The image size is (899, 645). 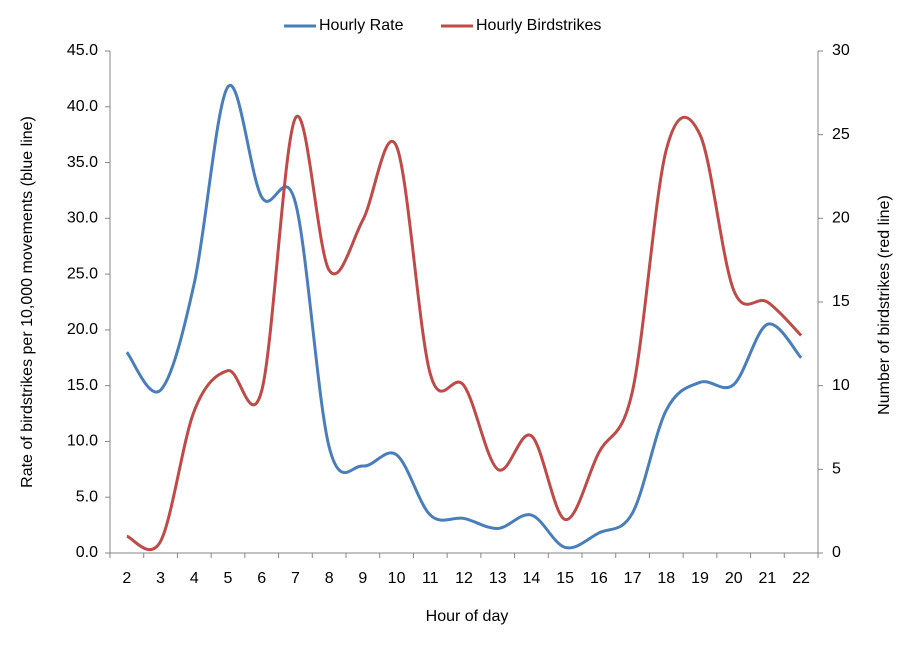 I want to click on x-axis-title: Hour of day, so click(x=467, y=616).